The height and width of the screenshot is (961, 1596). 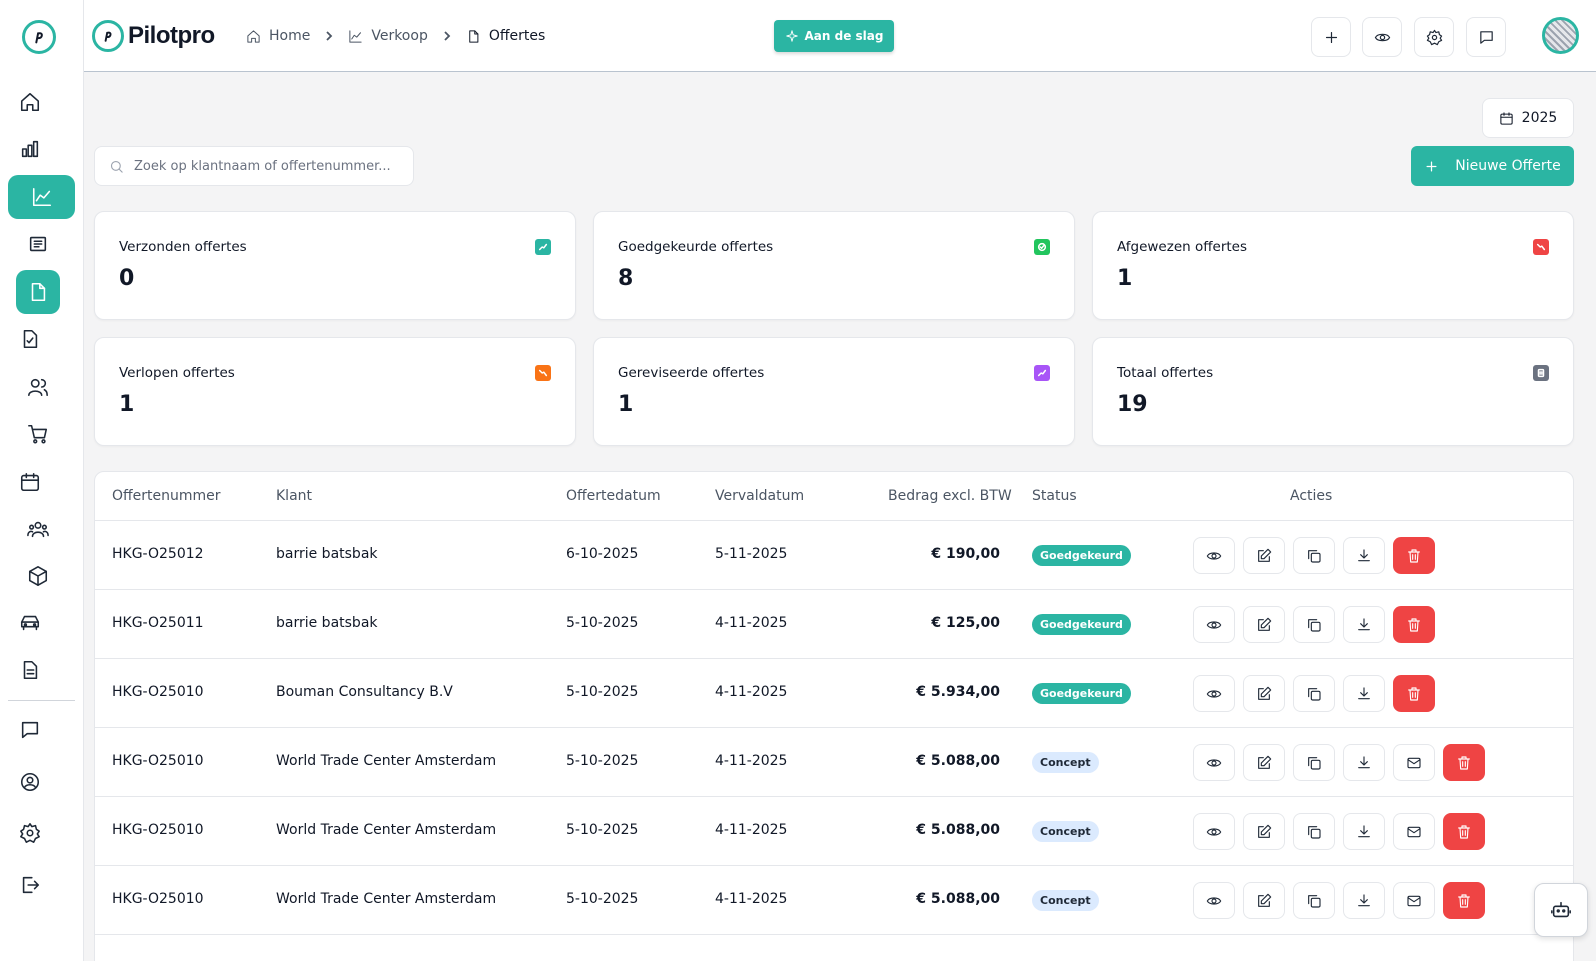 I want to click on sidebar-item-receipts, so click(x=38, y=244).